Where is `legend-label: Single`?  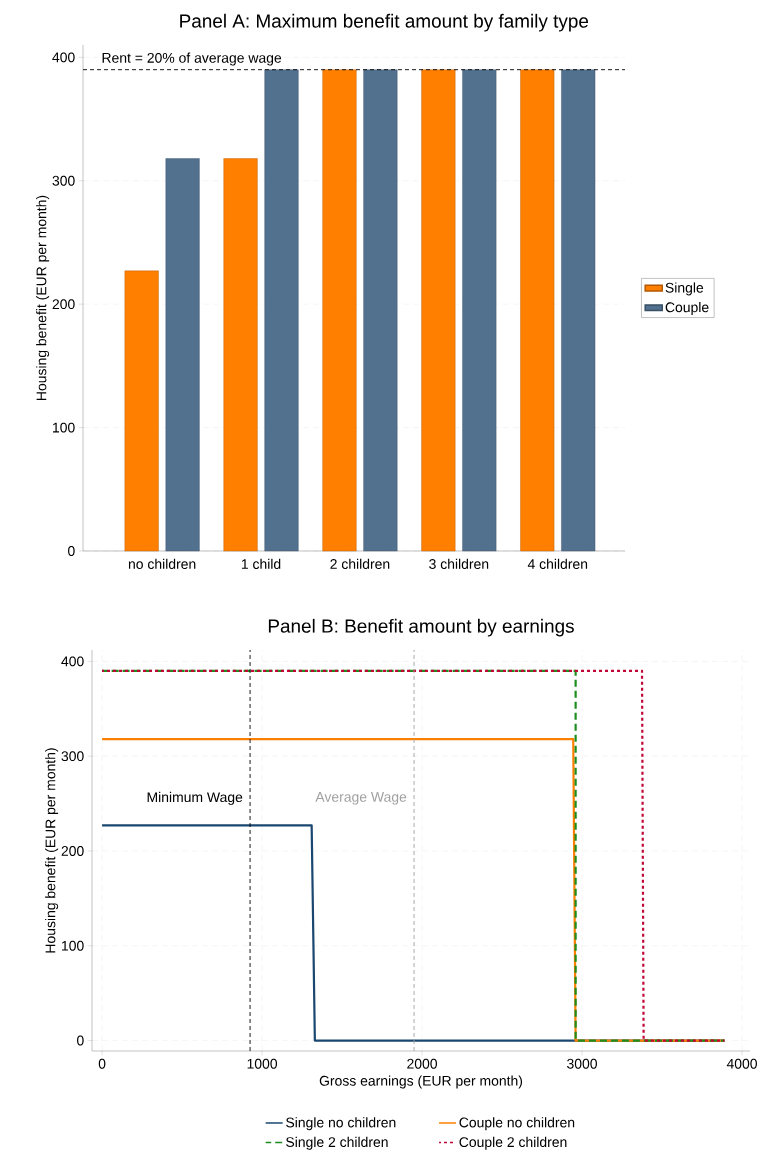
legend-label: Single is located at coordinates (684, 289).